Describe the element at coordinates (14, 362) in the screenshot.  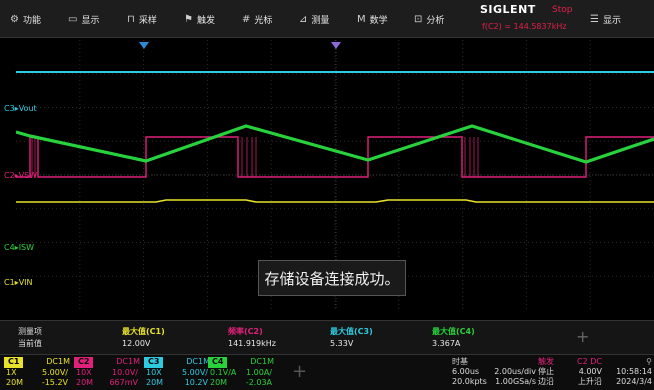
I see `channel-number: C1` at that location.